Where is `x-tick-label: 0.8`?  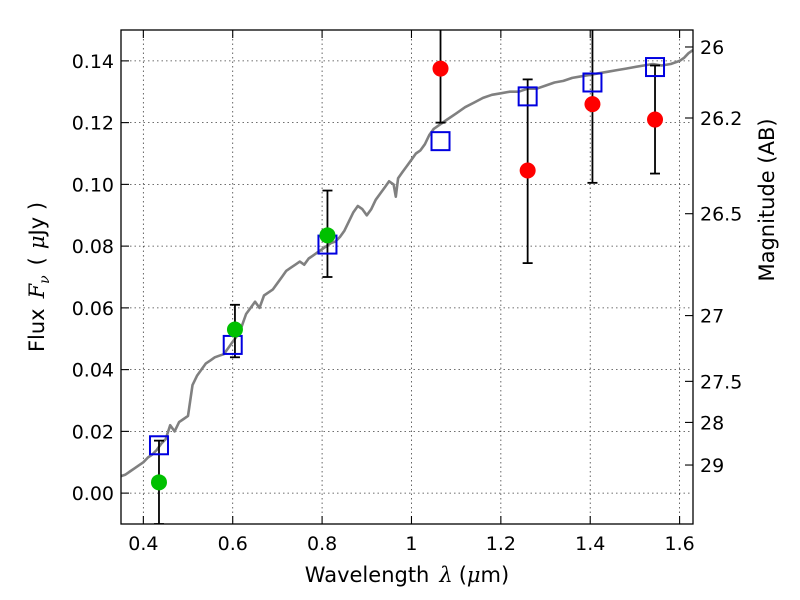
x-tick-label: 0.8 is located at coordinates (322, 544).